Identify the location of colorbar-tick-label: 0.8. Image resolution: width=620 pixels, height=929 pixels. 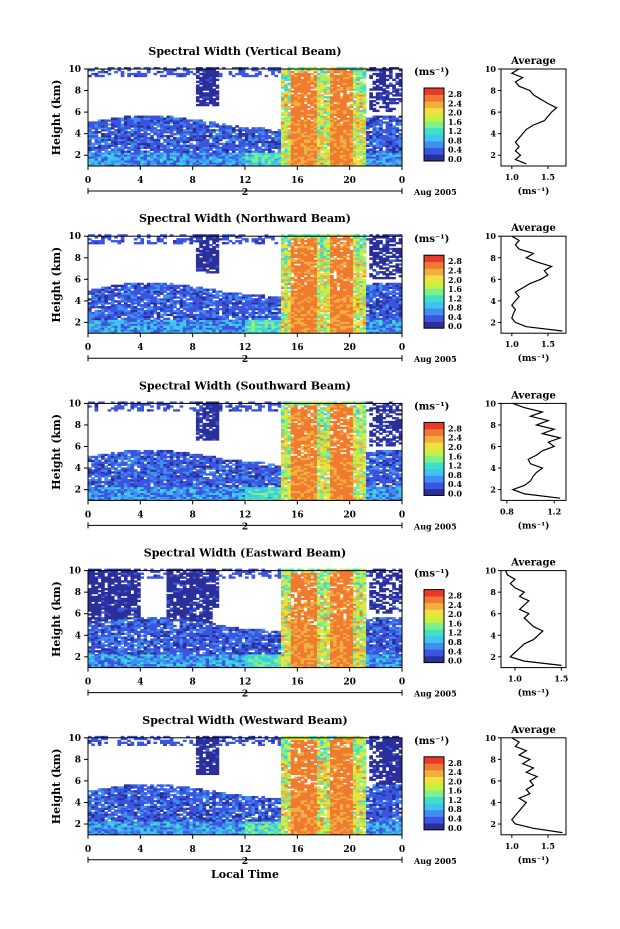
(455, 140).